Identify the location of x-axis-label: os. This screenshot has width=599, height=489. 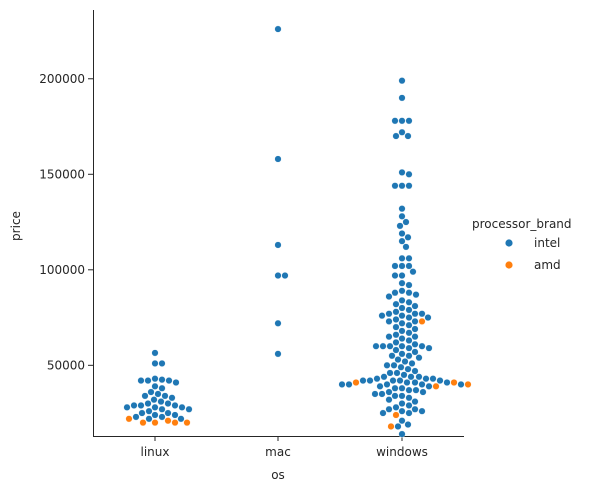
(278, 475).